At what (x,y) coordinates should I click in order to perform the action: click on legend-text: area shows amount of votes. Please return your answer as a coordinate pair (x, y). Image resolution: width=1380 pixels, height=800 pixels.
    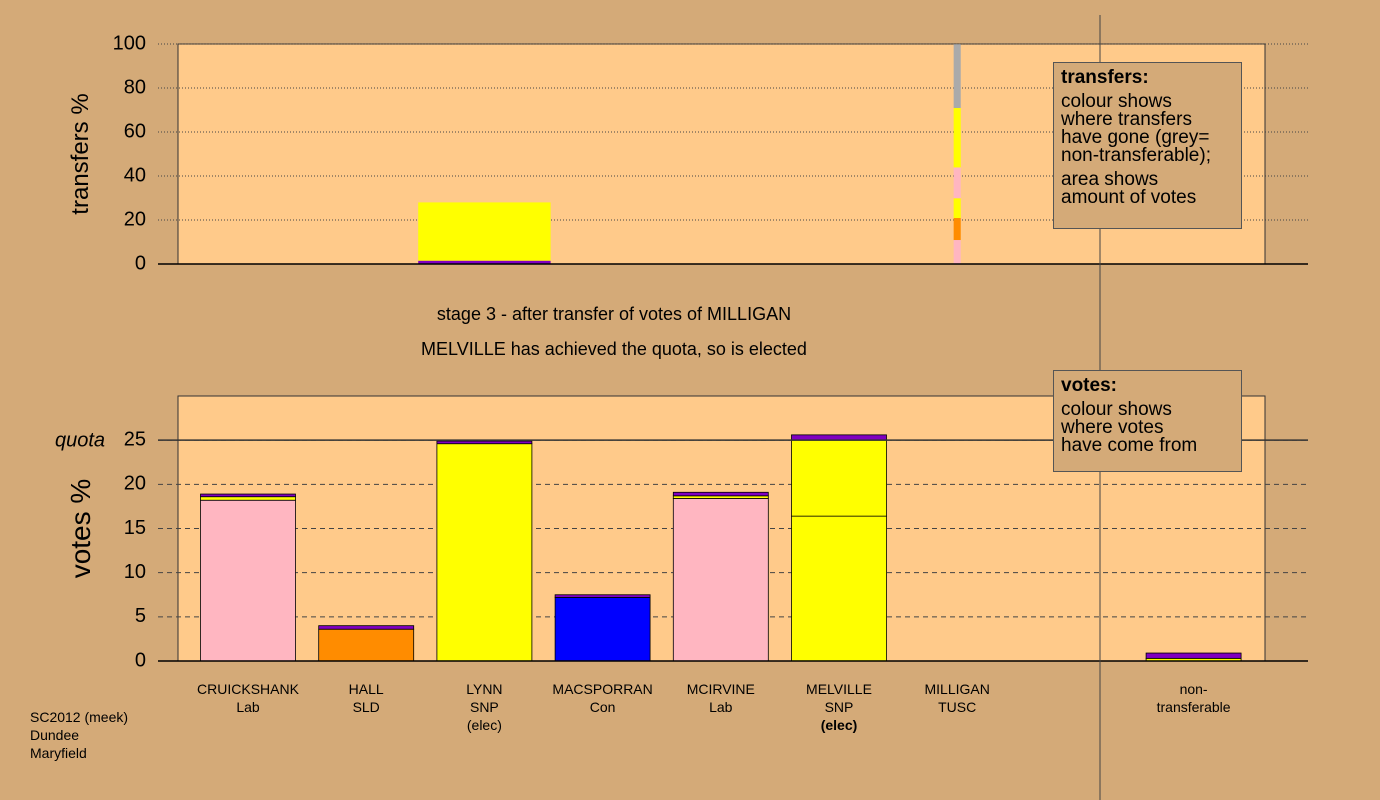
    Looking at the image, I should click on (1129, 188).